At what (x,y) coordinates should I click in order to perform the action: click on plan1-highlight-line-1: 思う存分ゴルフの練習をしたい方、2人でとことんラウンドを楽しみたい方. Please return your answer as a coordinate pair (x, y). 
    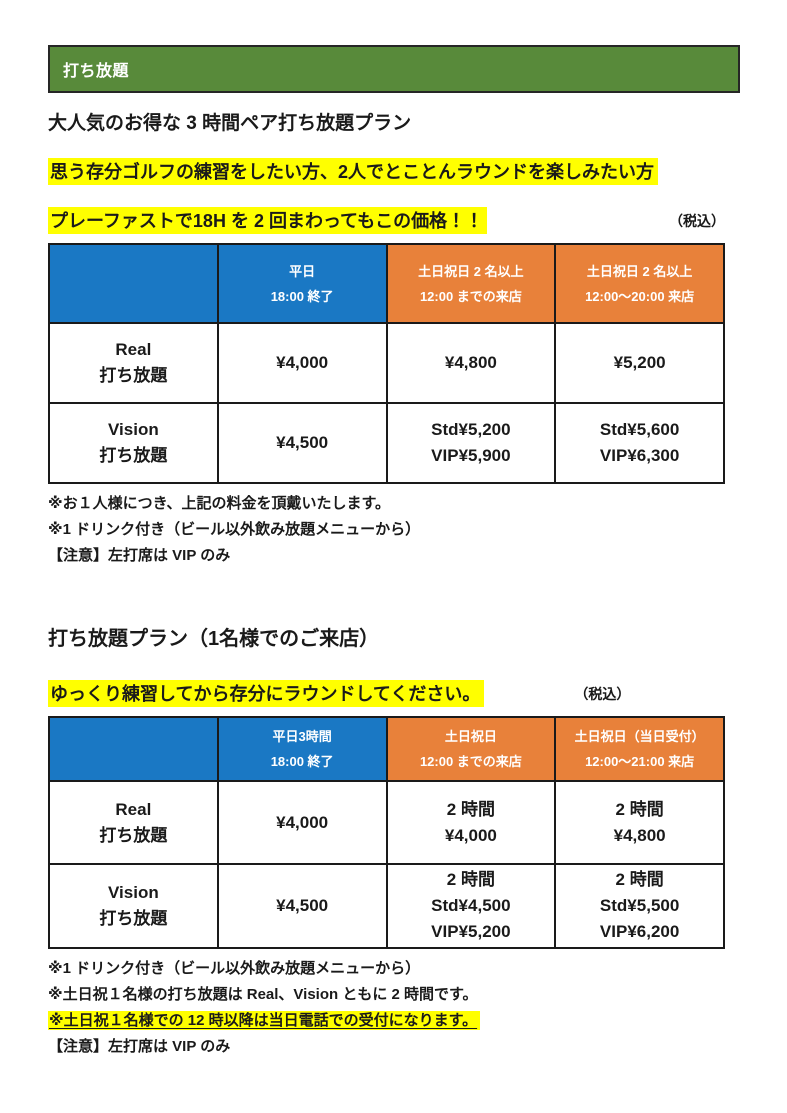
    Looking at the image, I should click on (353, 171).